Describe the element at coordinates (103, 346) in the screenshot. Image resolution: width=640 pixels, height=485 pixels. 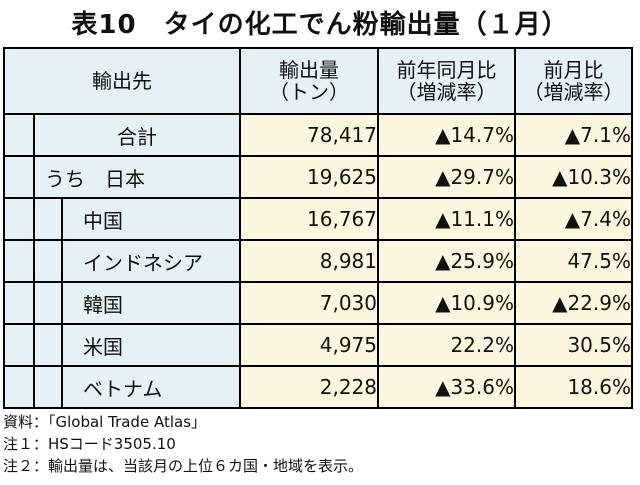
I see `row-label-text: 米国` at that location.